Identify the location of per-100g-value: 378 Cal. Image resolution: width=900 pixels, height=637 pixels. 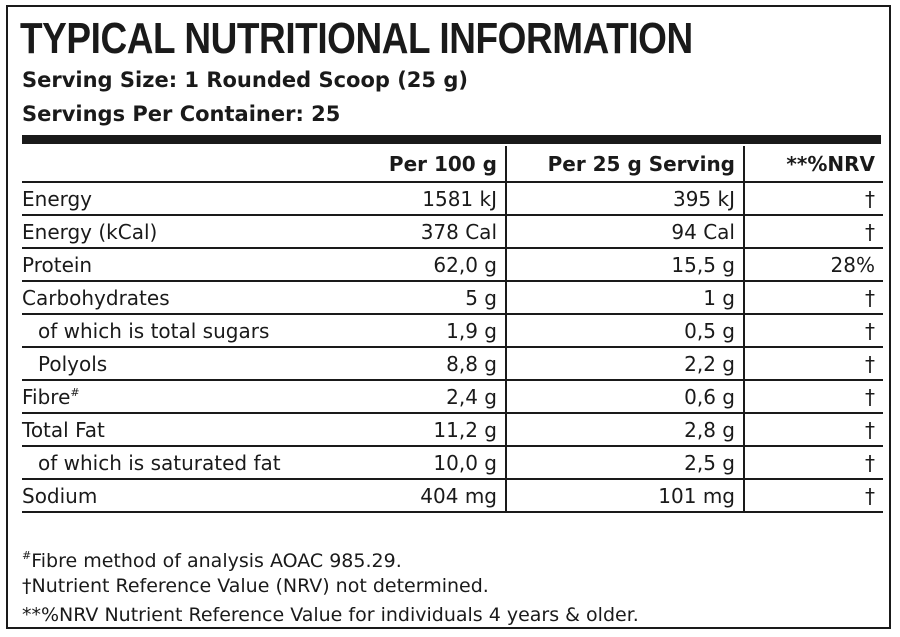
(439, 232).